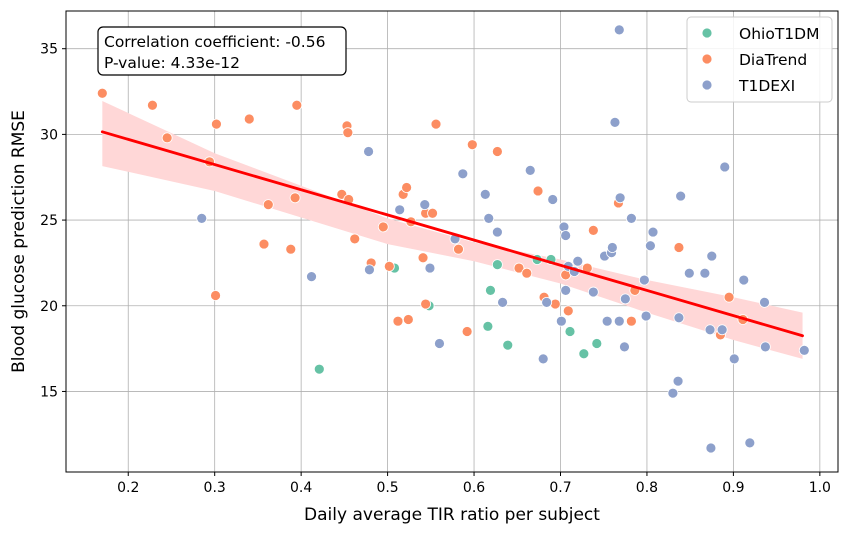 This screenshot has width=850, height=534. What do you see at coordinates (49, 50) in the screenshot?
I see `y-tick-label: 35` at bounding box center [49, 50].